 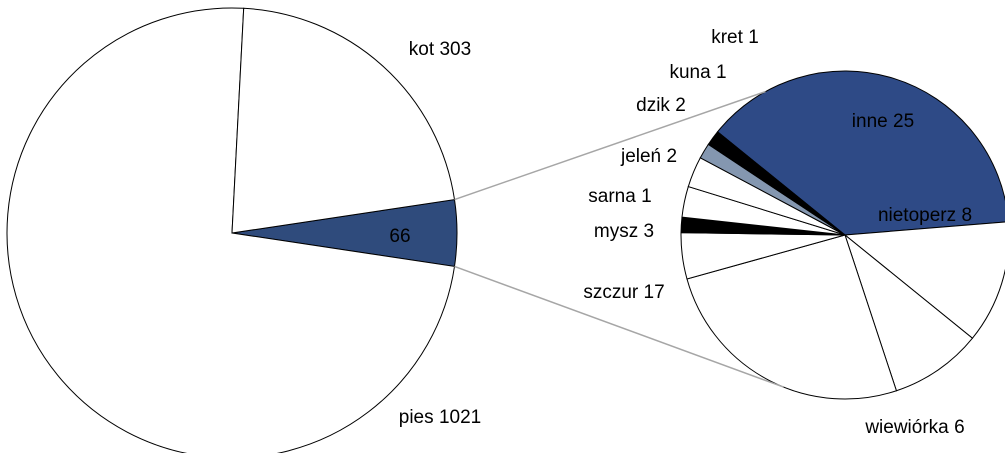 What do you see at coordinates (416, 417) in the screenshot?
I see `label-category: pies` at bounding box center [416, 417].